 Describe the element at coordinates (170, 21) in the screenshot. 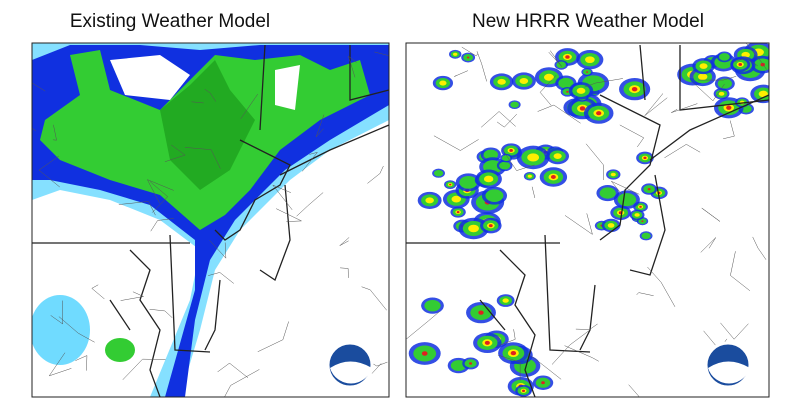

I see `panel-title: Existing Weather Model` at that location.